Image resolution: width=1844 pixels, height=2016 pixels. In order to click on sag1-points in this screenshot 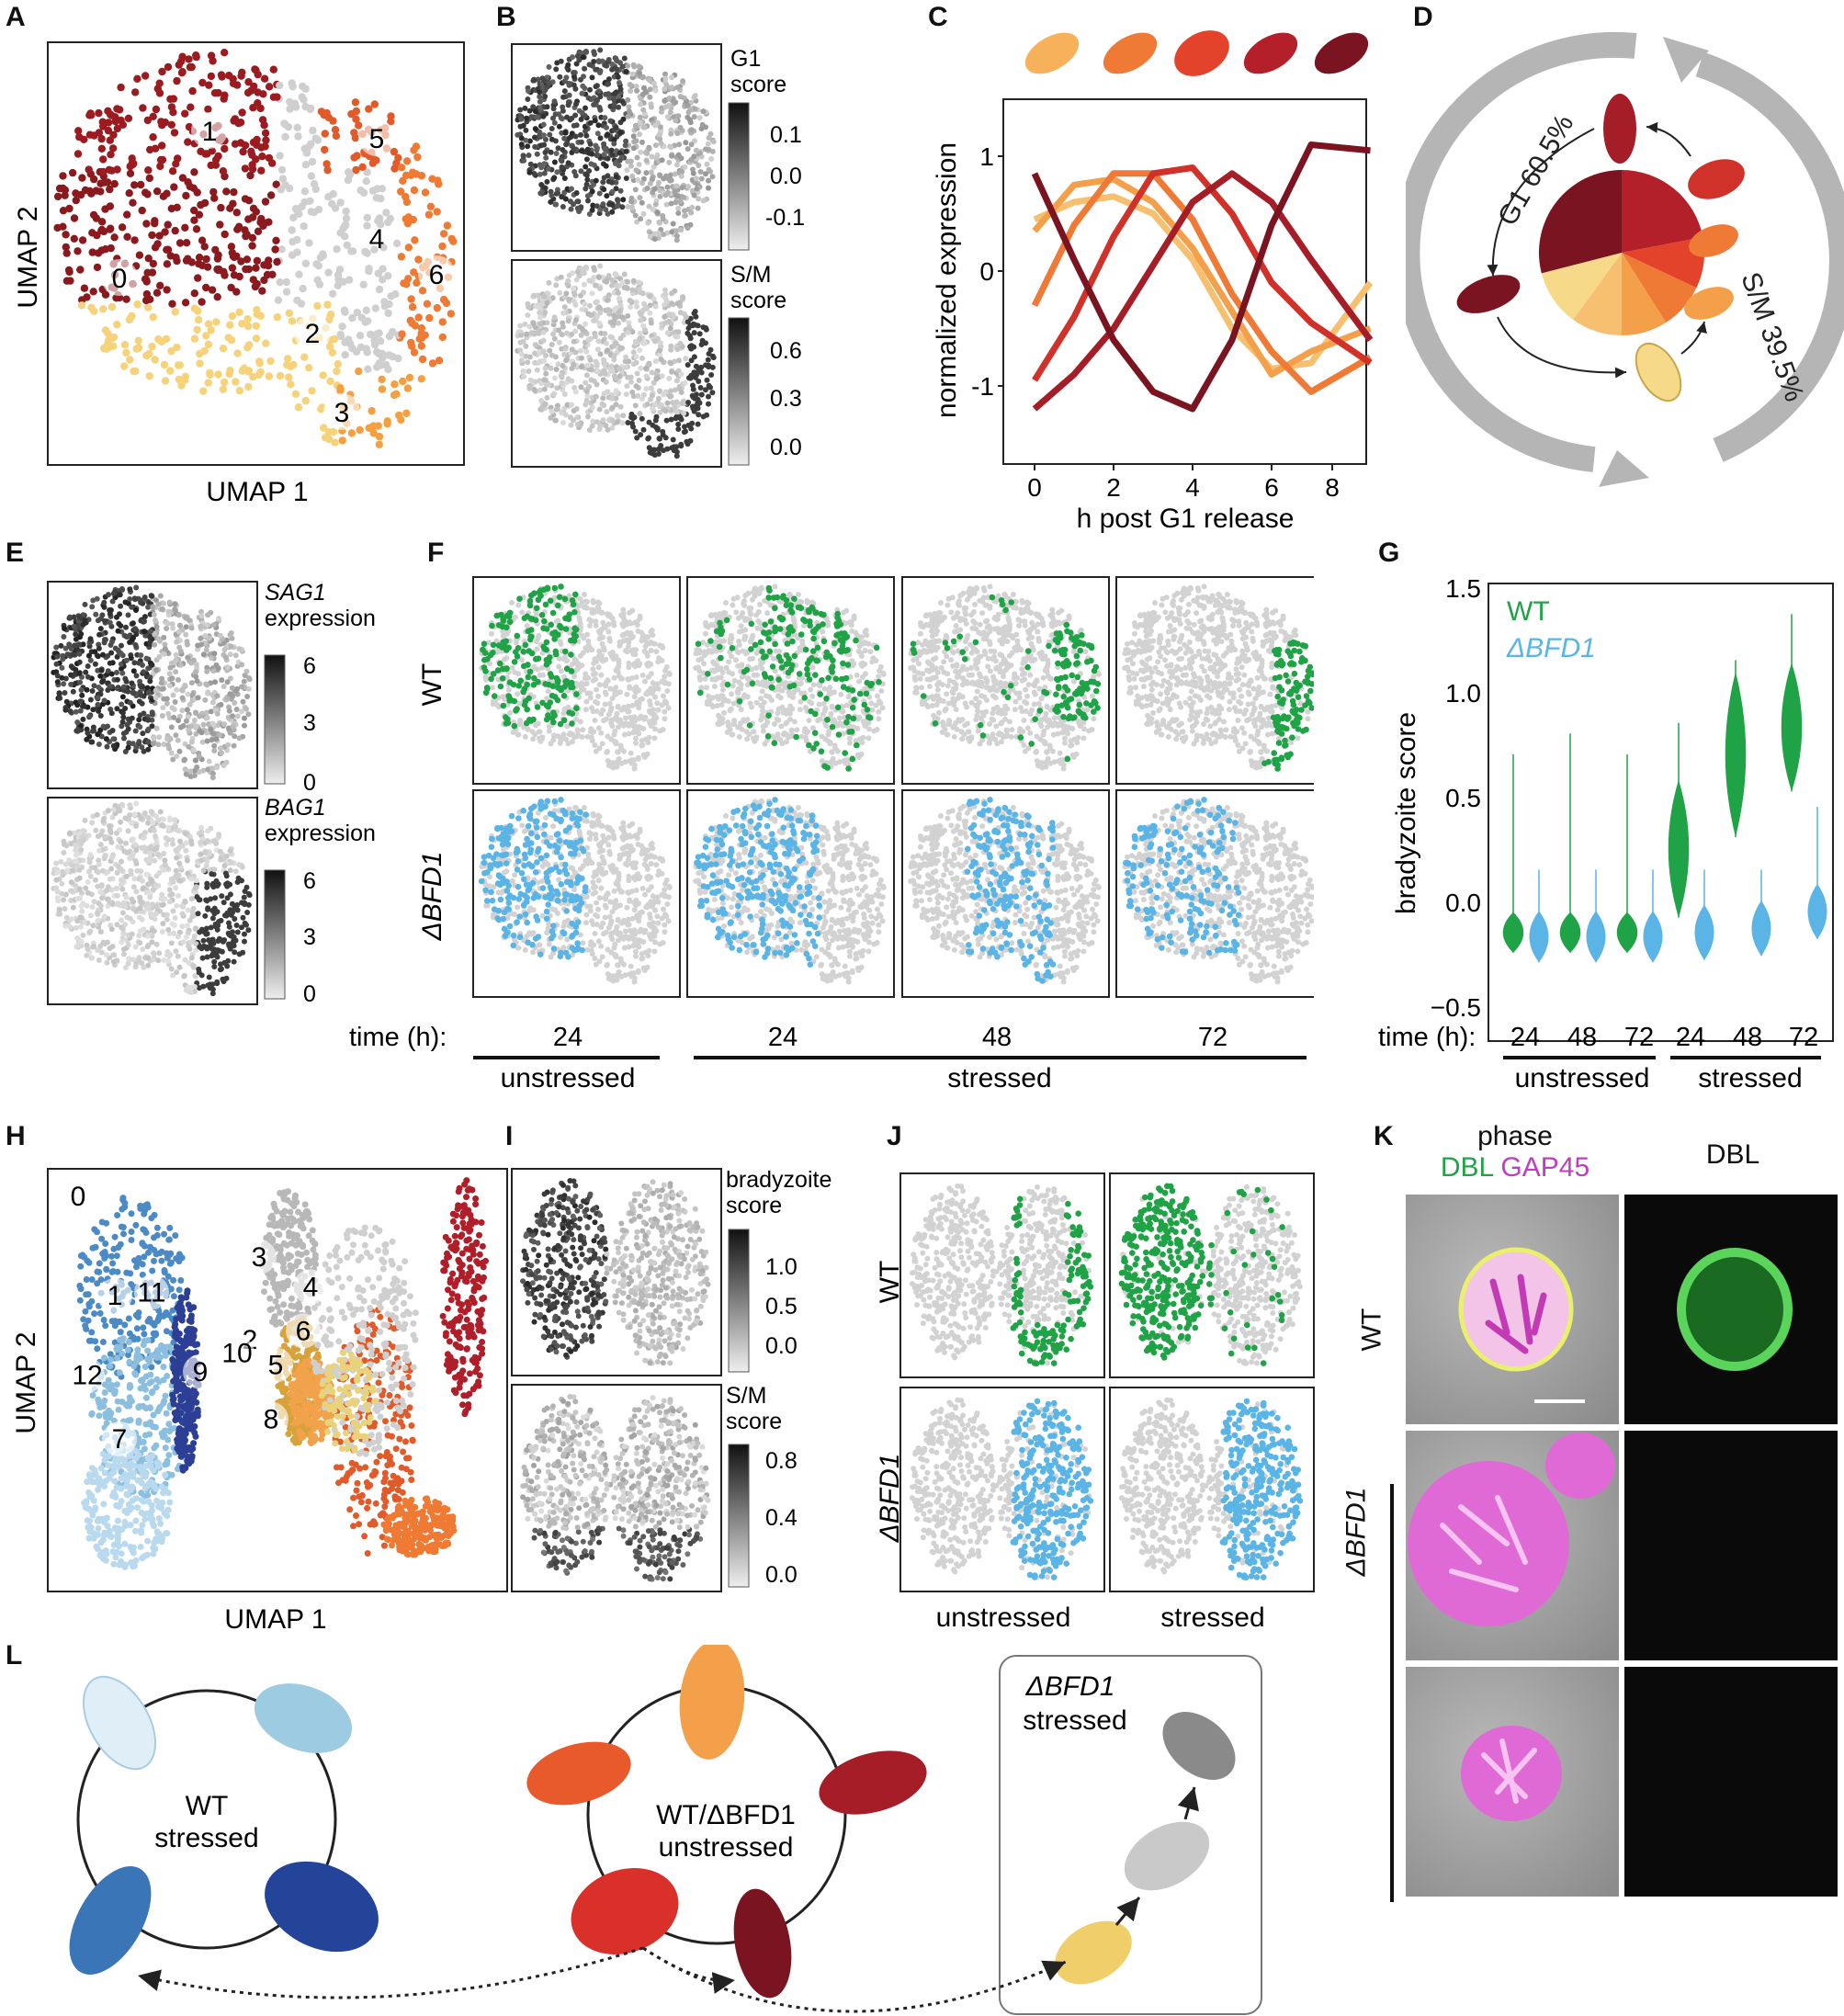, I will do `click(152, 682)`.